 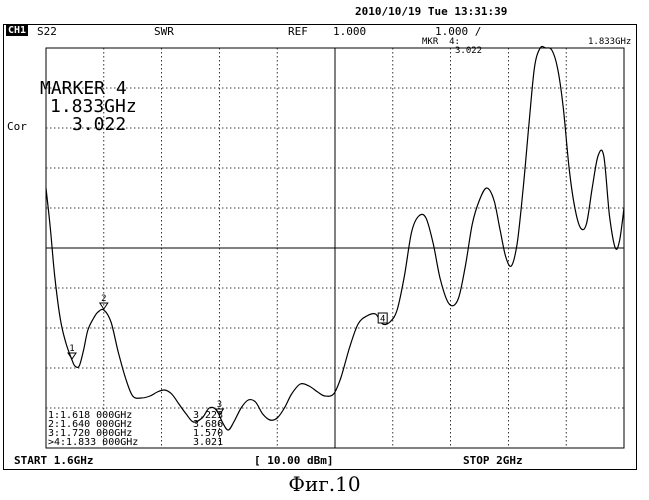 I want to click on source-power-label: [ 10.00 dBm], so click(x=293, y=461).